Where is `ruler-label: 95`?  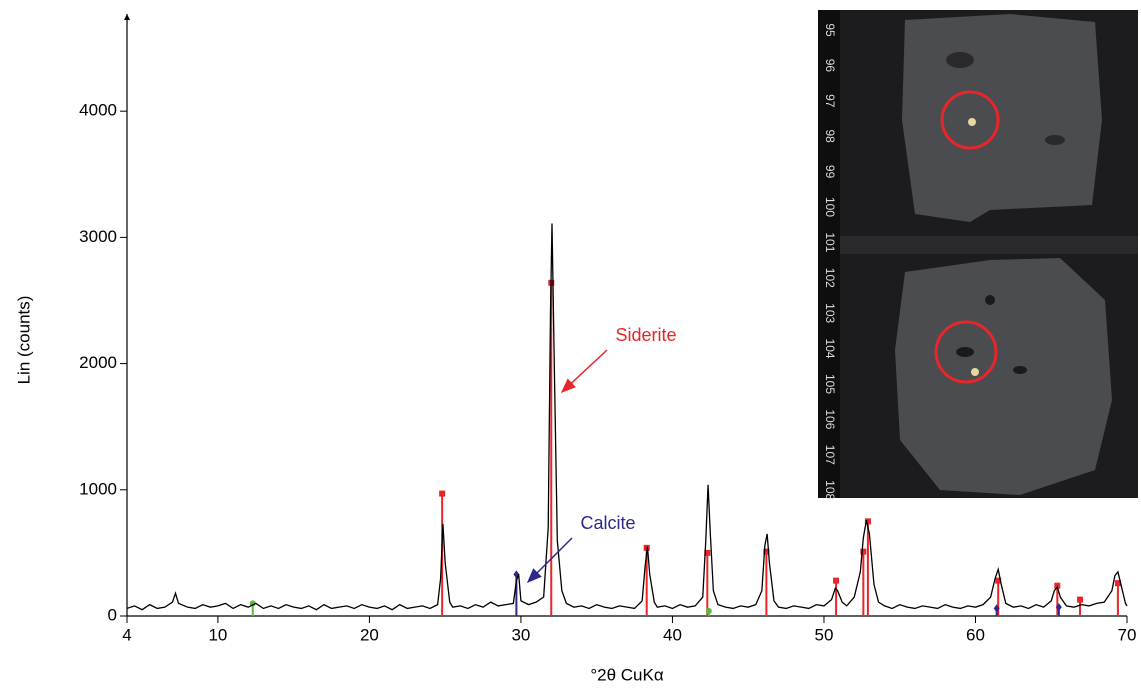 ruler-label: 95 is located at coordinates (830, 30).